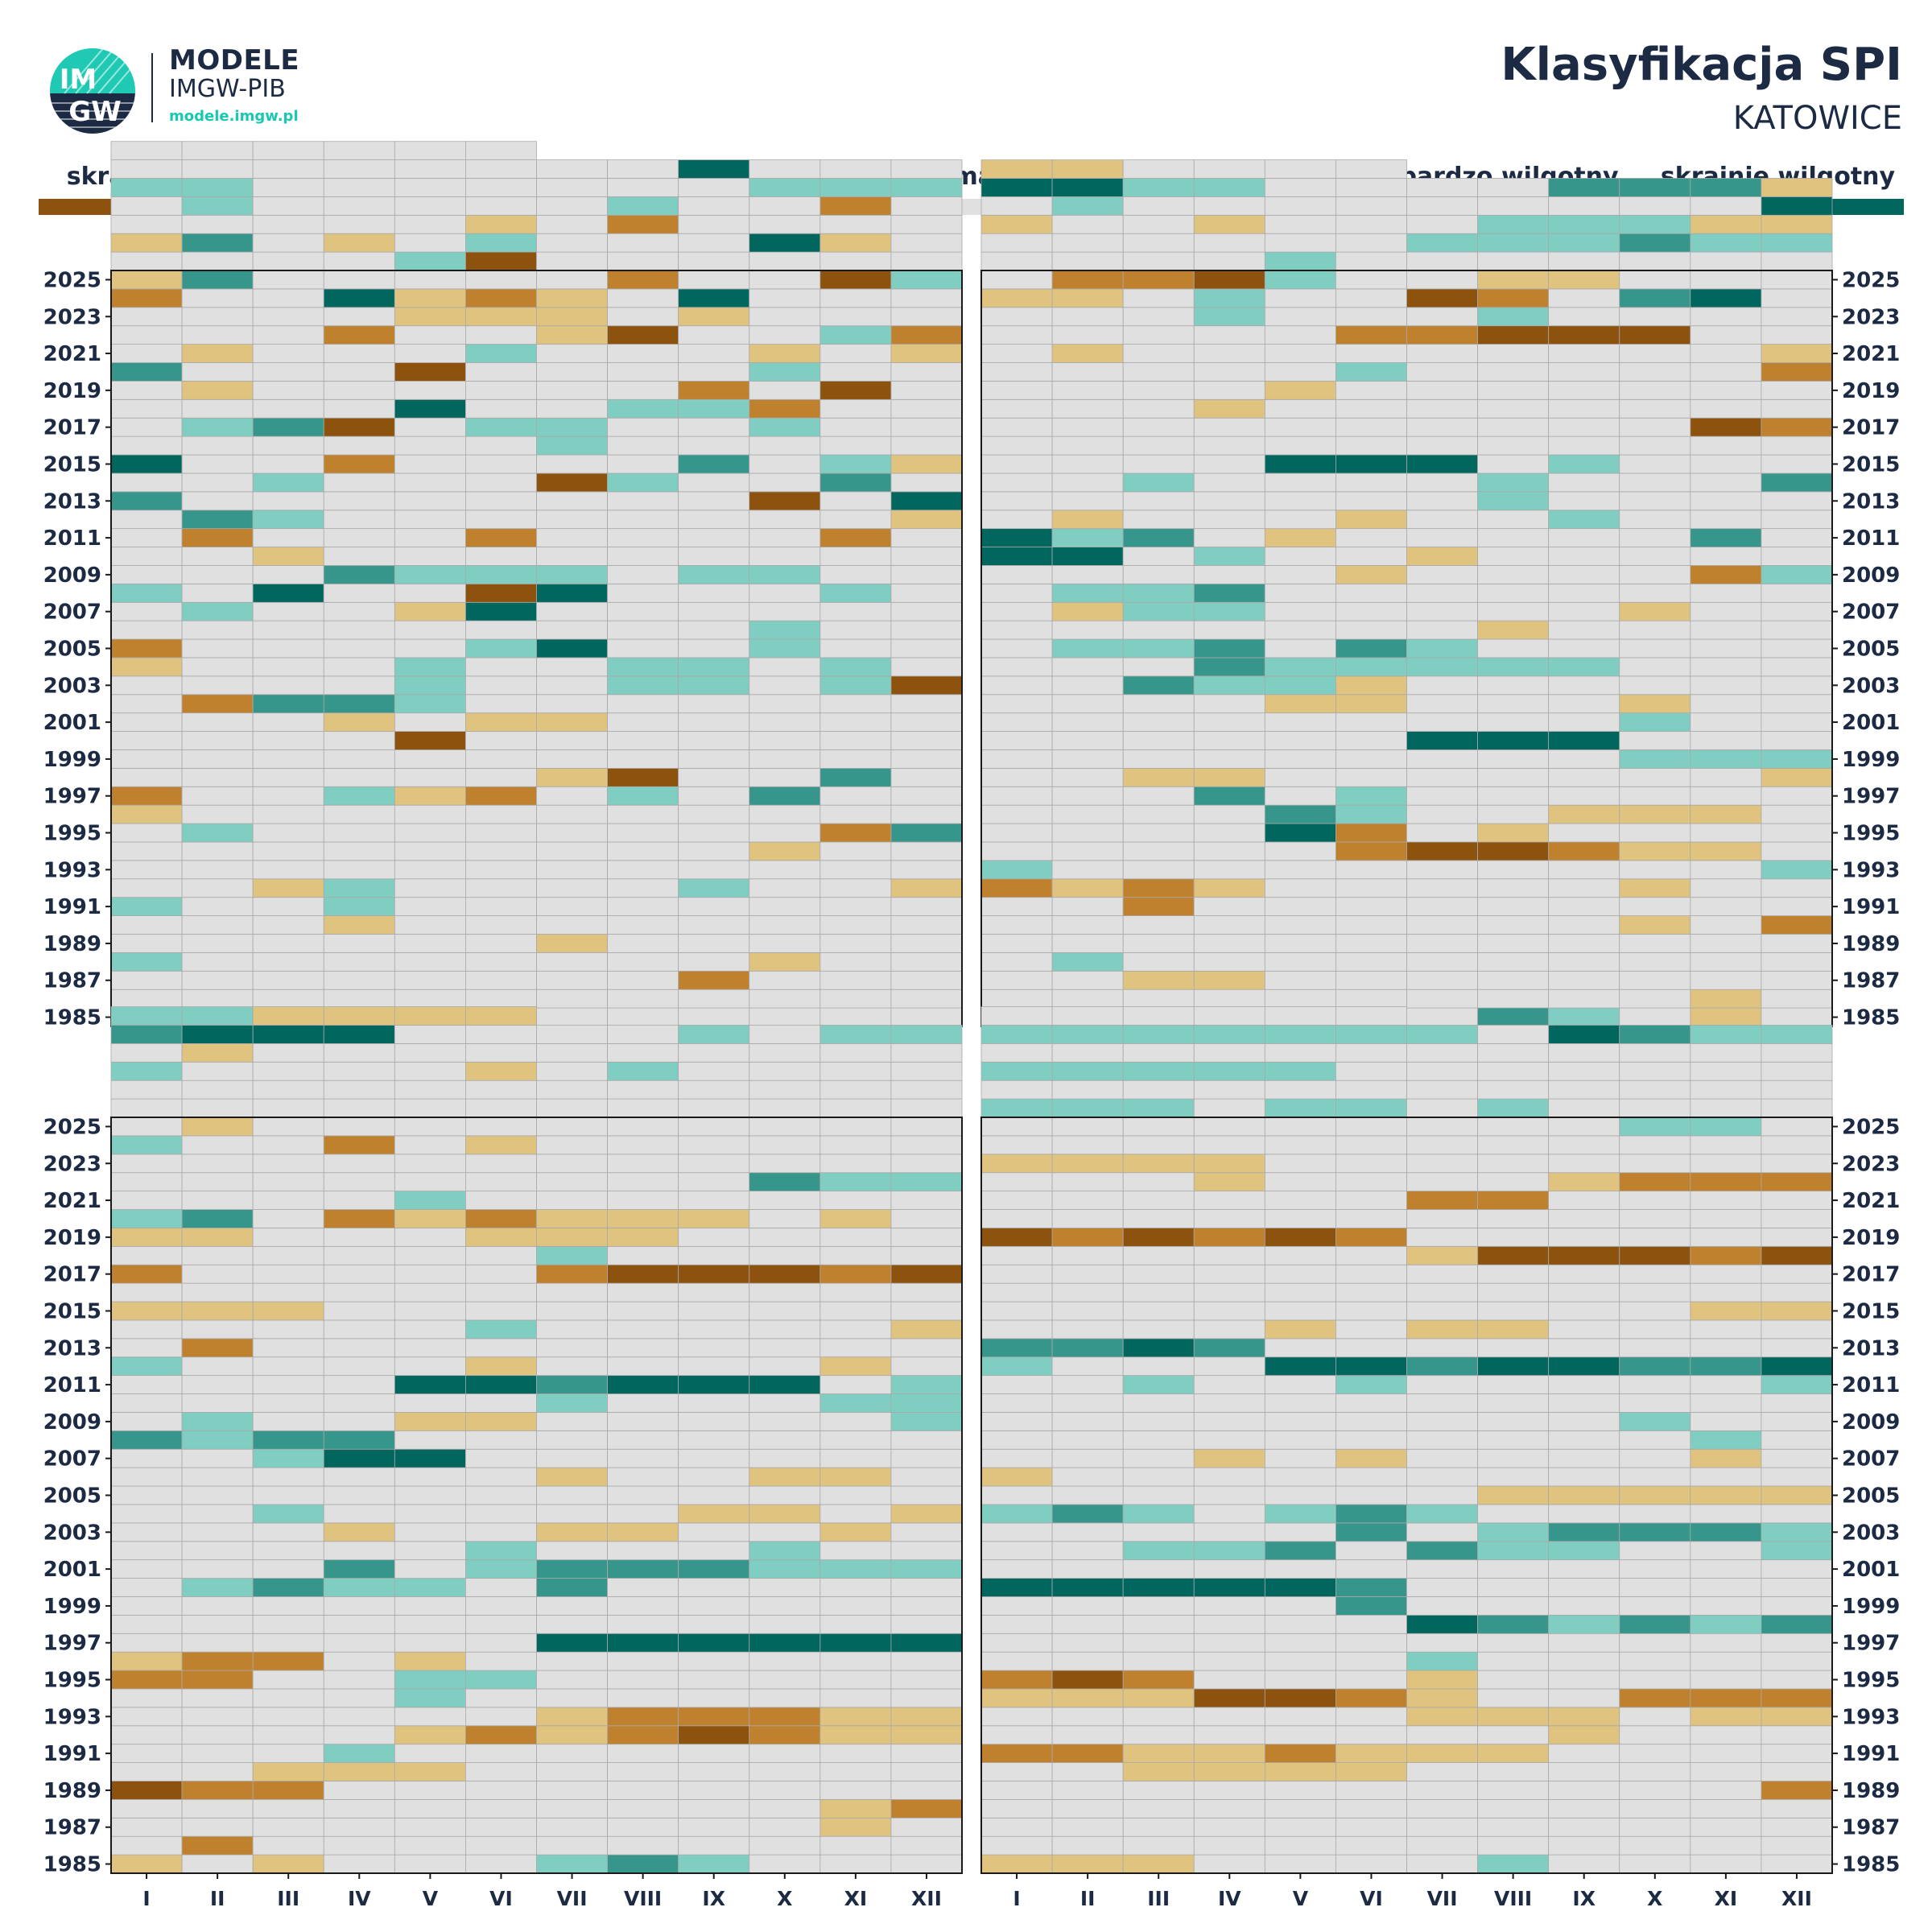 This screenshot has height=1932, width=1932. Describe the element at coordinates (72, 760) in the screenshot. I see `y-tick-label: 1999` at that location.